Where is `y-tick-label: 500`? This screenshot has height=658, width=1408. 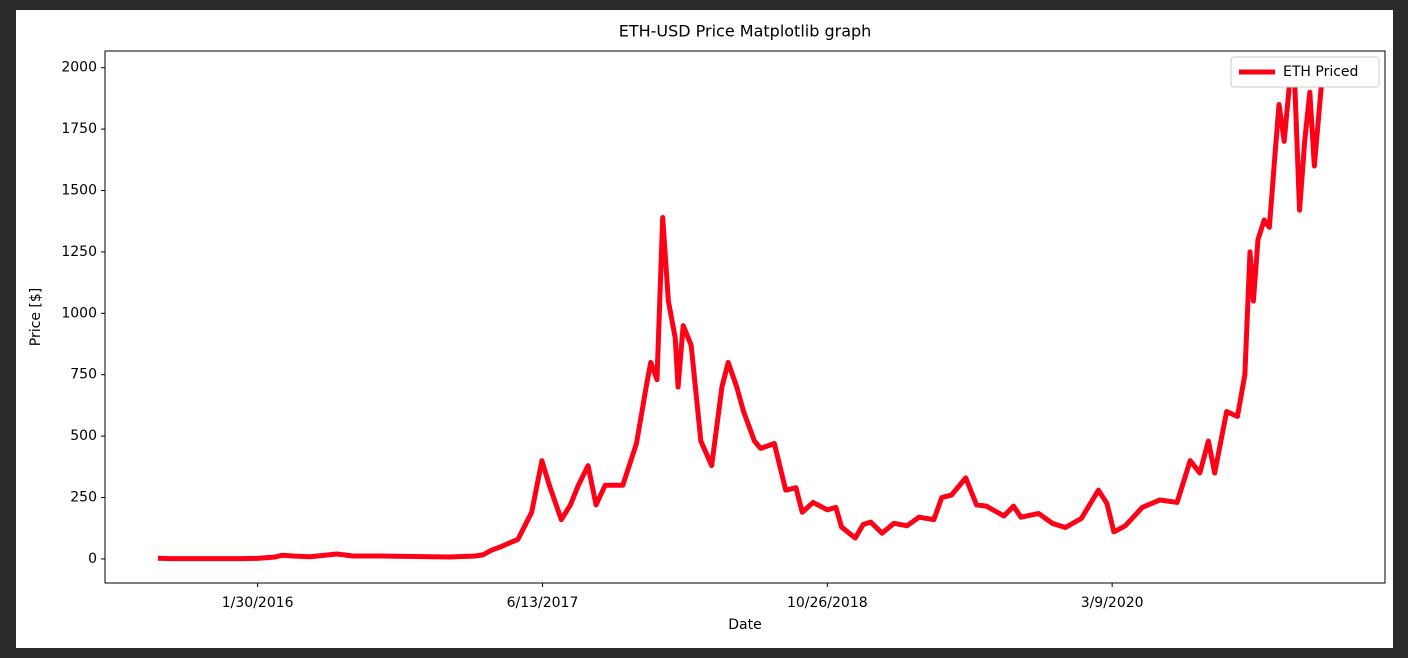
y-tick-label: 500 is located at coordinates (83, 436).